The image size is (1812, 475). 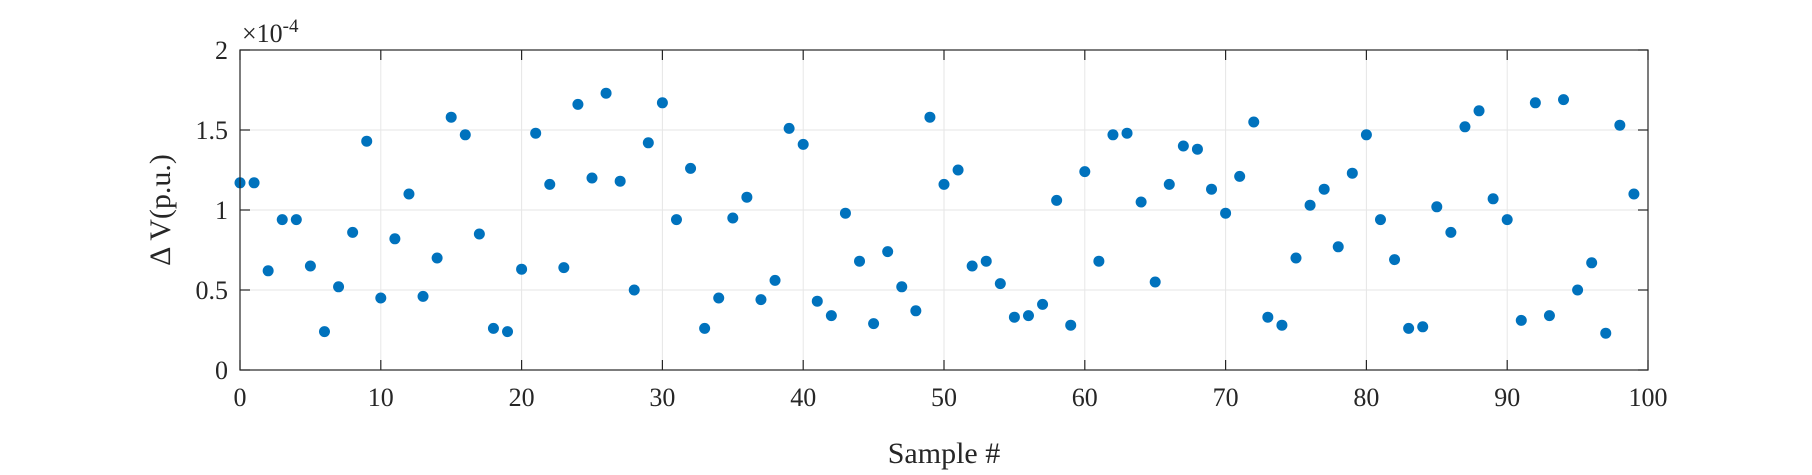 I want to click on x-tick-label: 10, so click(x=381, y=397).